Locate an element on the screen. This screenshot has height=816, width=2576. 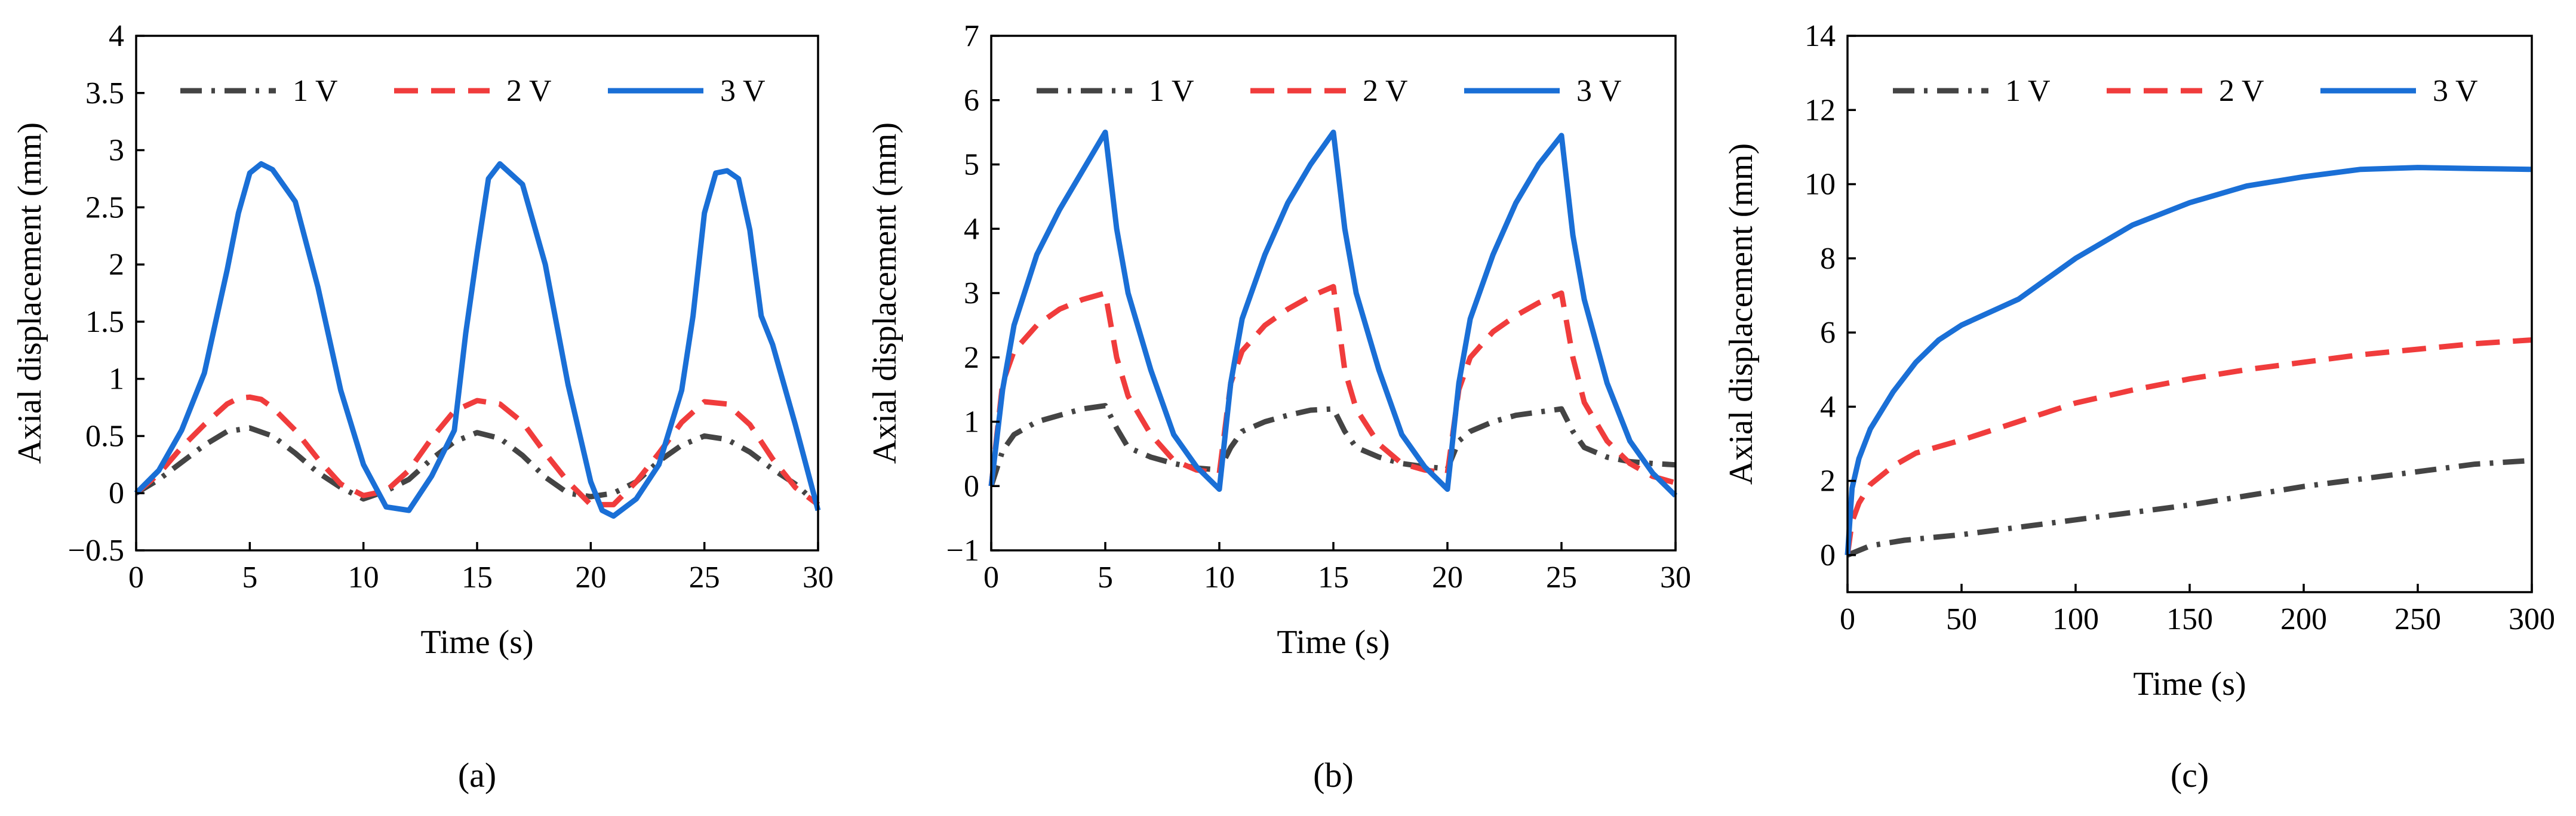
y-tick-label: 10 is located at coordinates (1820, 185).